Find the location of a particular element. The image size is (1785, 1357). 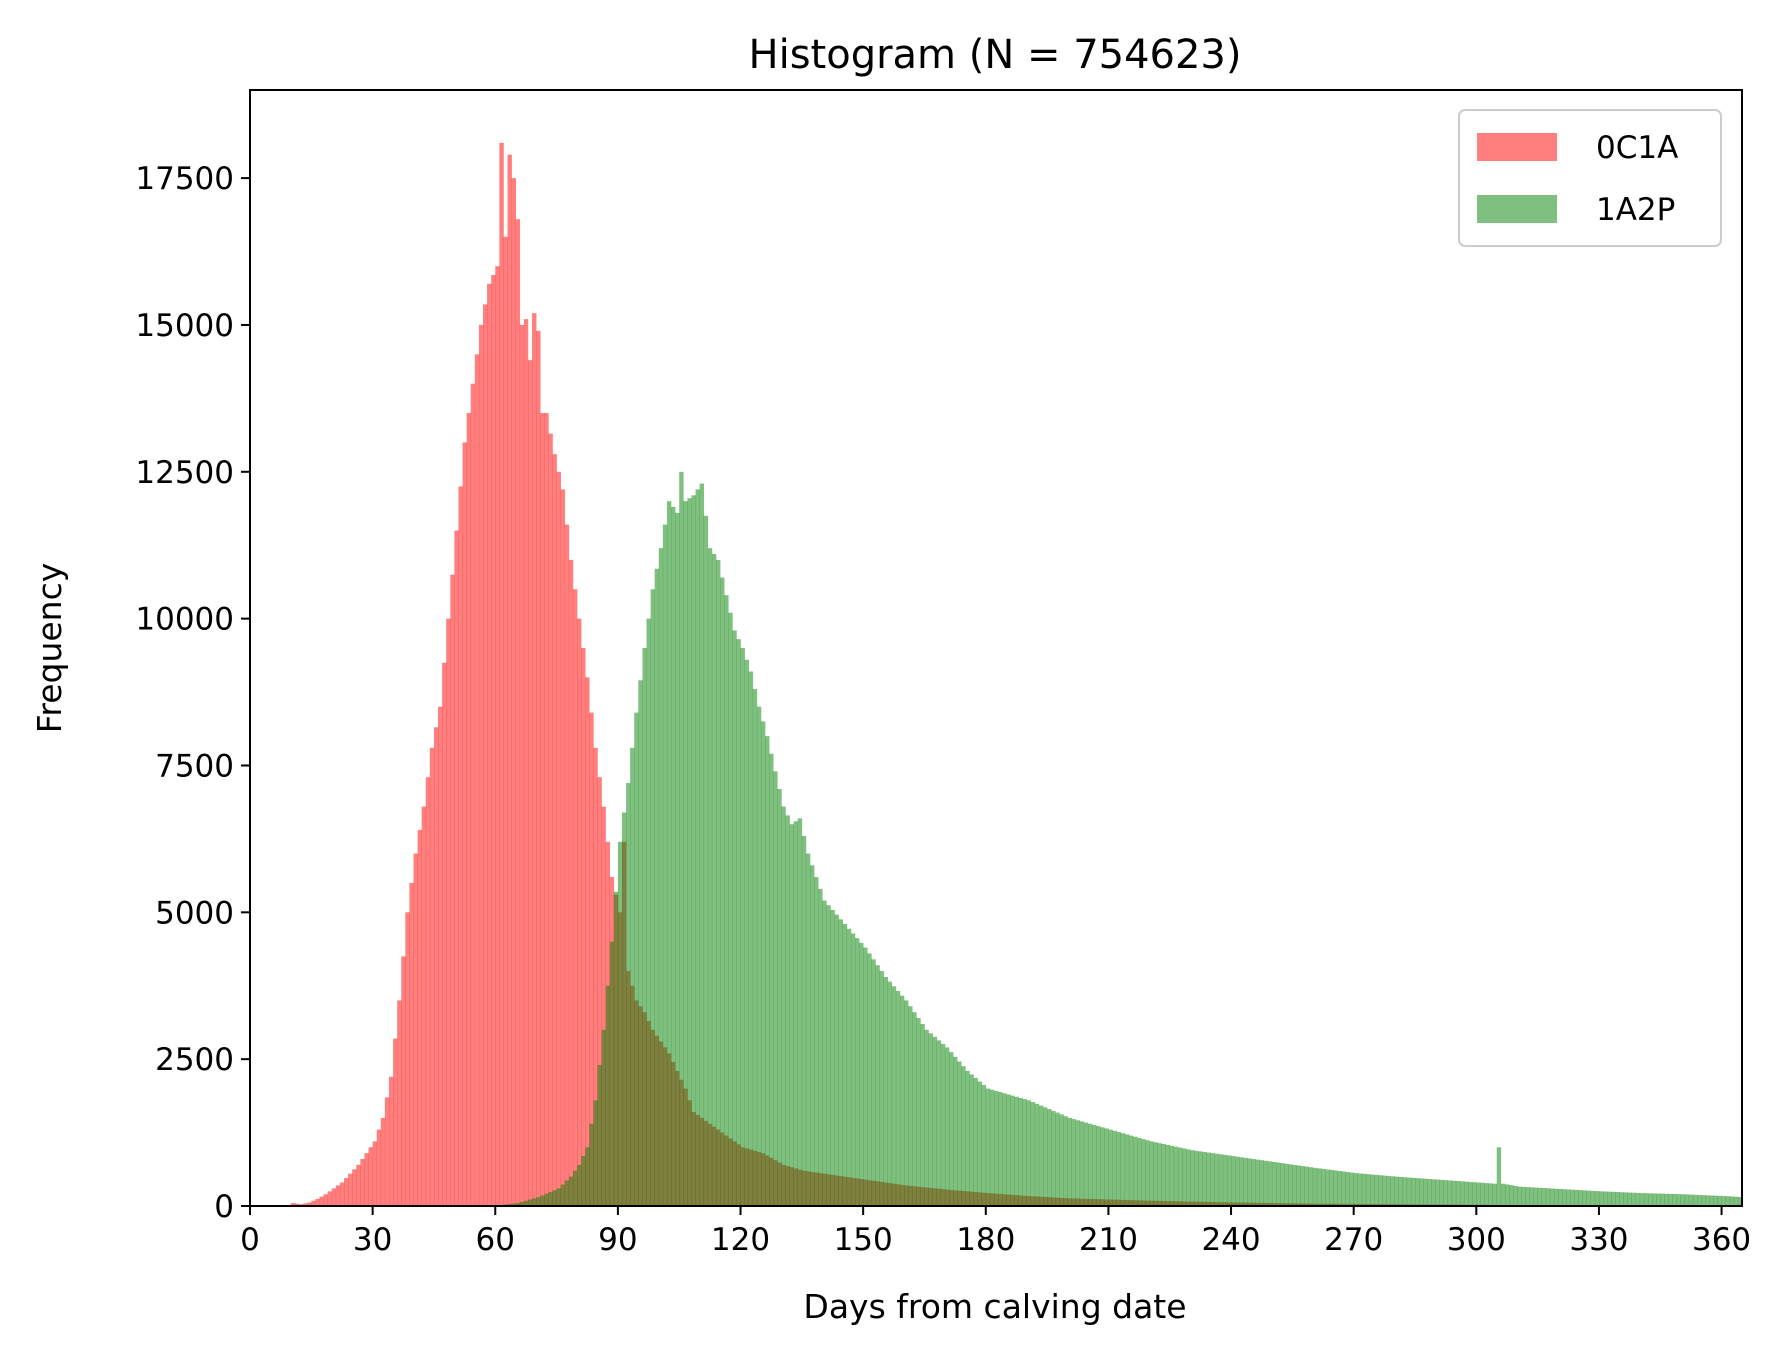

y-axis-ticks: 0 2500 5000 7500 10000 12500 15000 17500 is located at coordinates (192, 693).